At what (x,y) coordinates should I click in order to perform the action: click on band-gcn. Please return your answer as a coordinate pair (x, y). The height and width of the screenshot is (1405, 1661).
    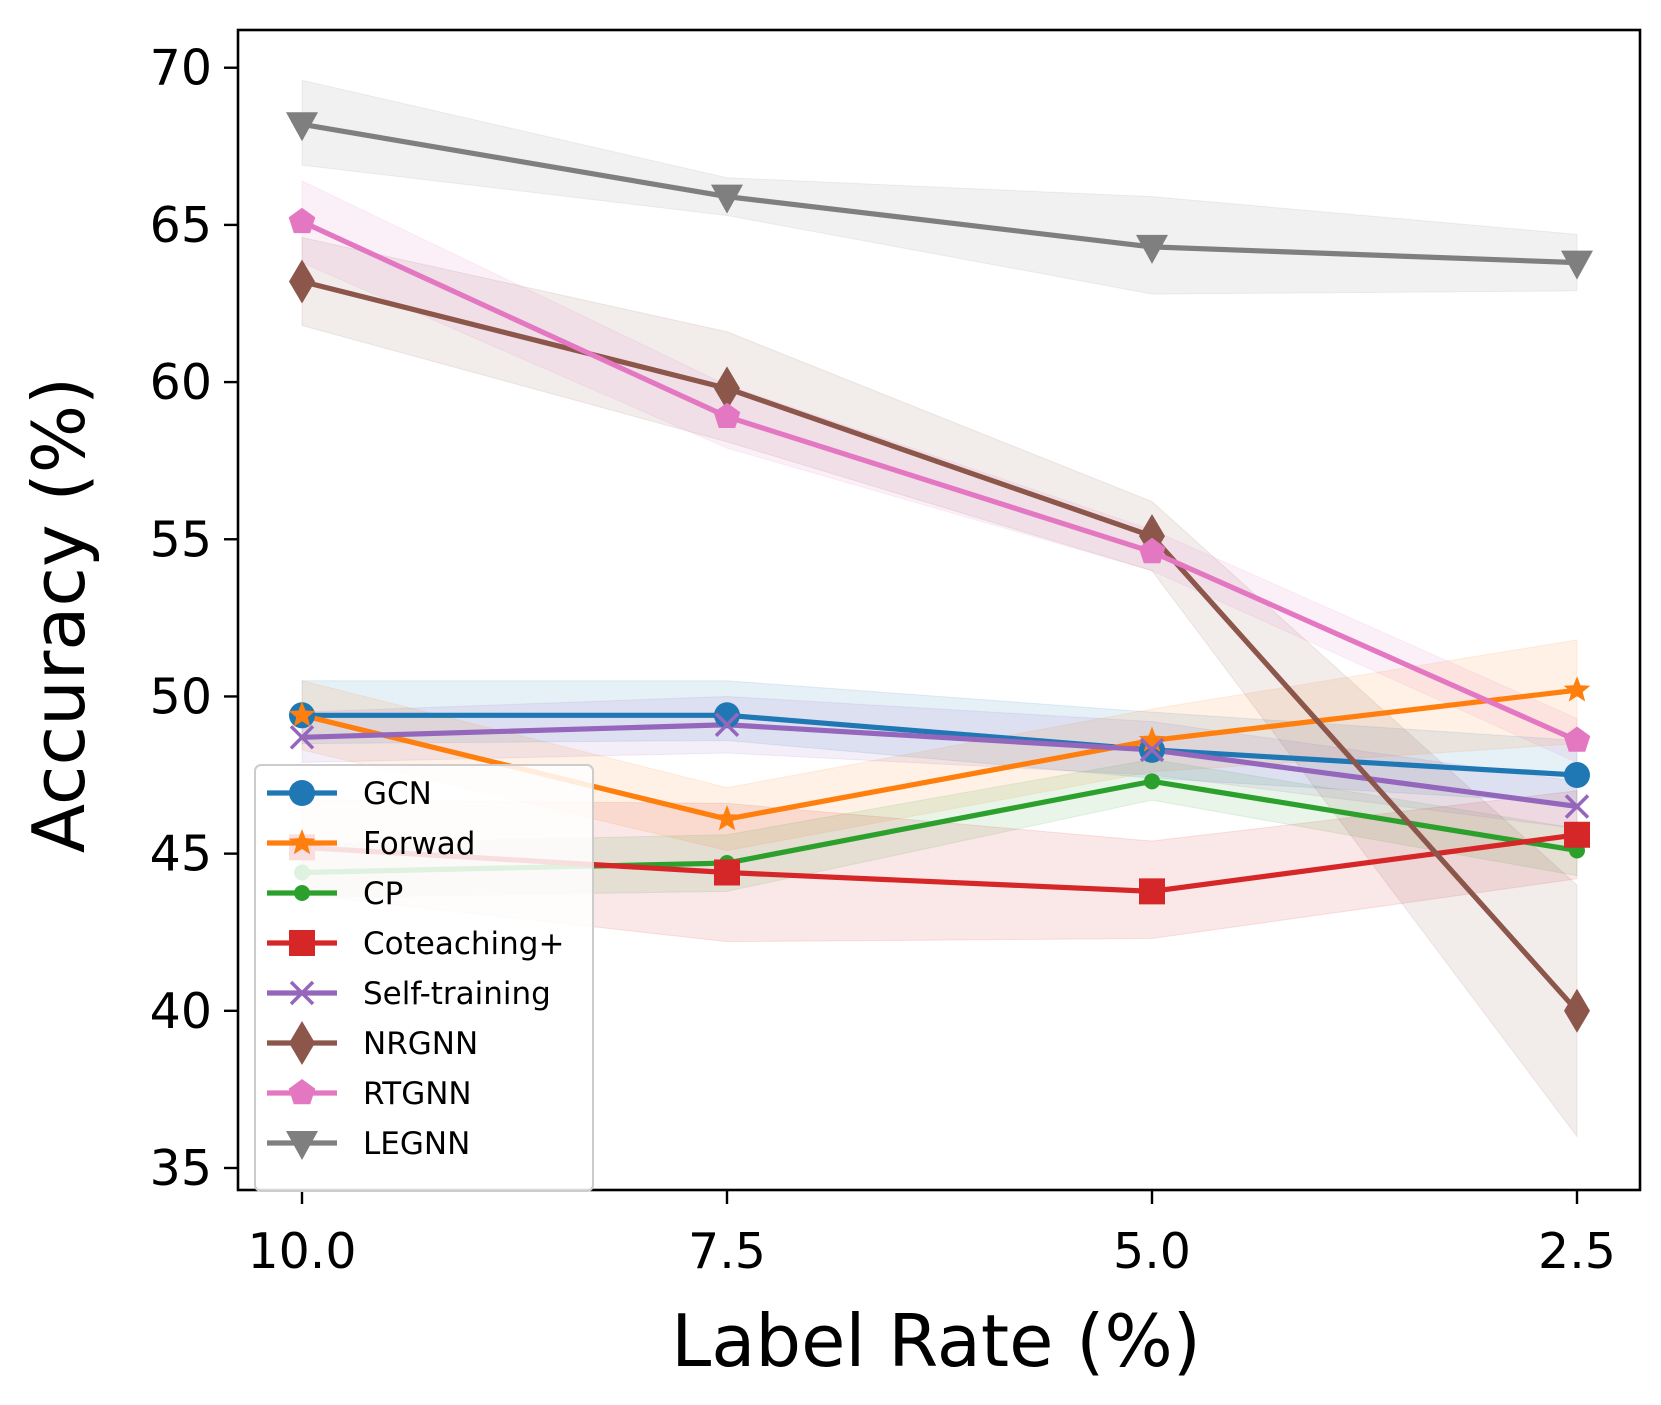
    Looking at the image, I should click on (939, 742).